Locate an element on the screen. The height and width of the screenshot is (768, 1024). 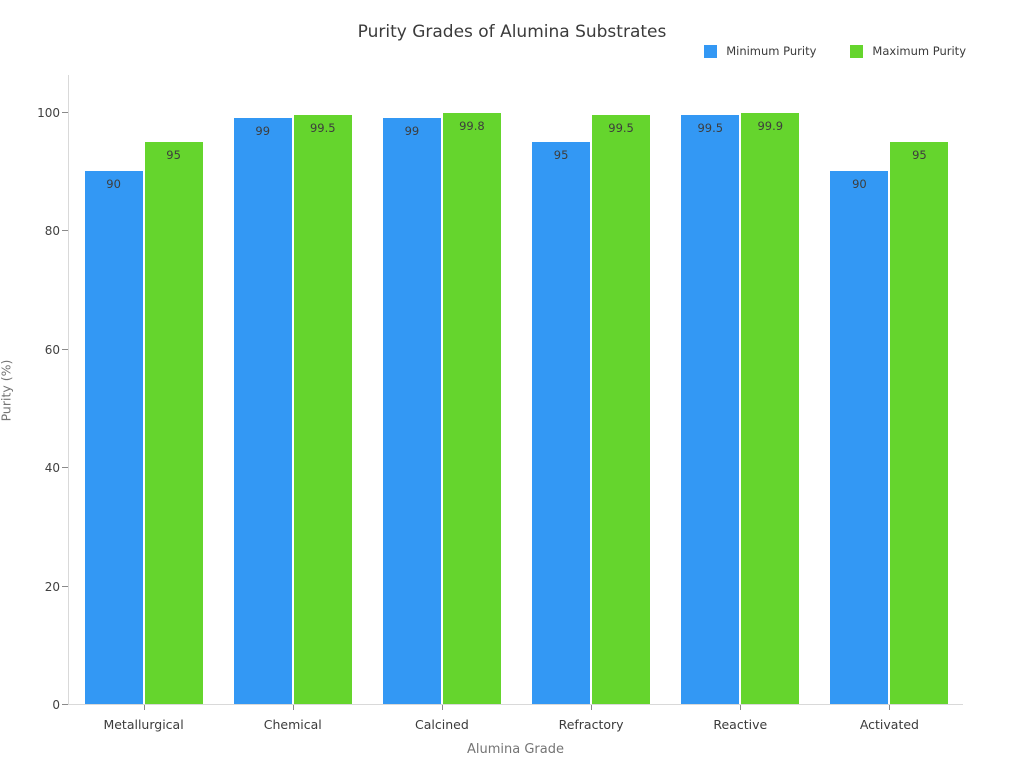
category-label-calcined: Calcined is located at coordinates (442, 724).